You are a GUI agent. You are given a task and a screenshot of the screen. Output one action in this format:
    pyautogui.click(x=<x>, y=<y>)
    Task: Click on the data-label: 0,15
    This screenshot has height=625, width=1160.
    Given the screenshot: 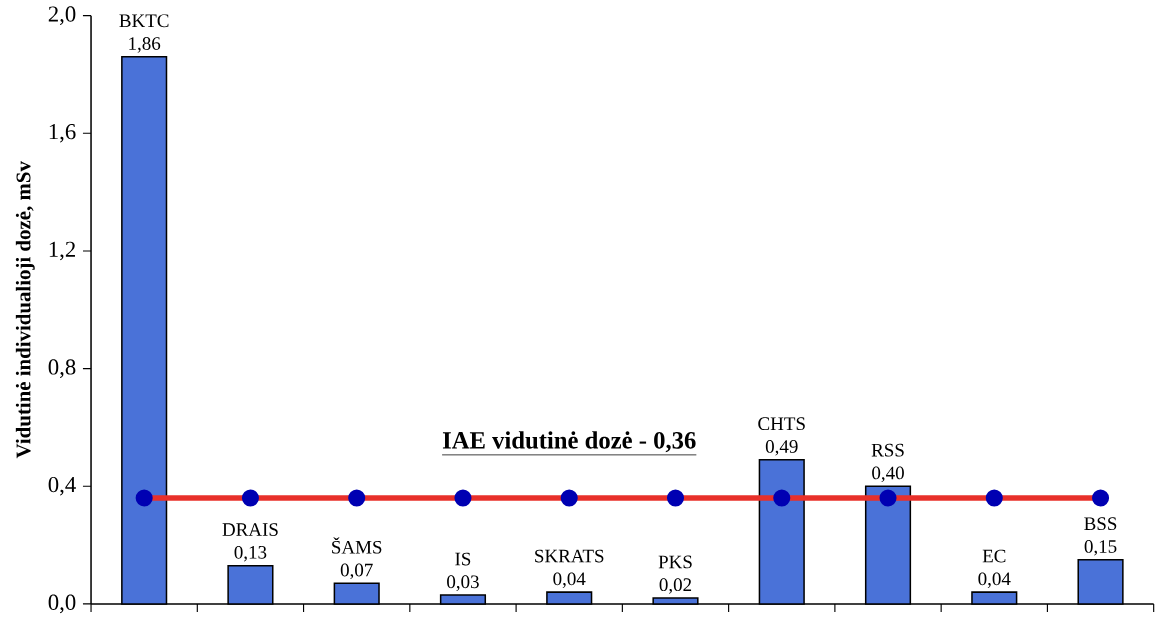 What is the action you would take?
    pyautogui.click(x=1100, y=548)
    